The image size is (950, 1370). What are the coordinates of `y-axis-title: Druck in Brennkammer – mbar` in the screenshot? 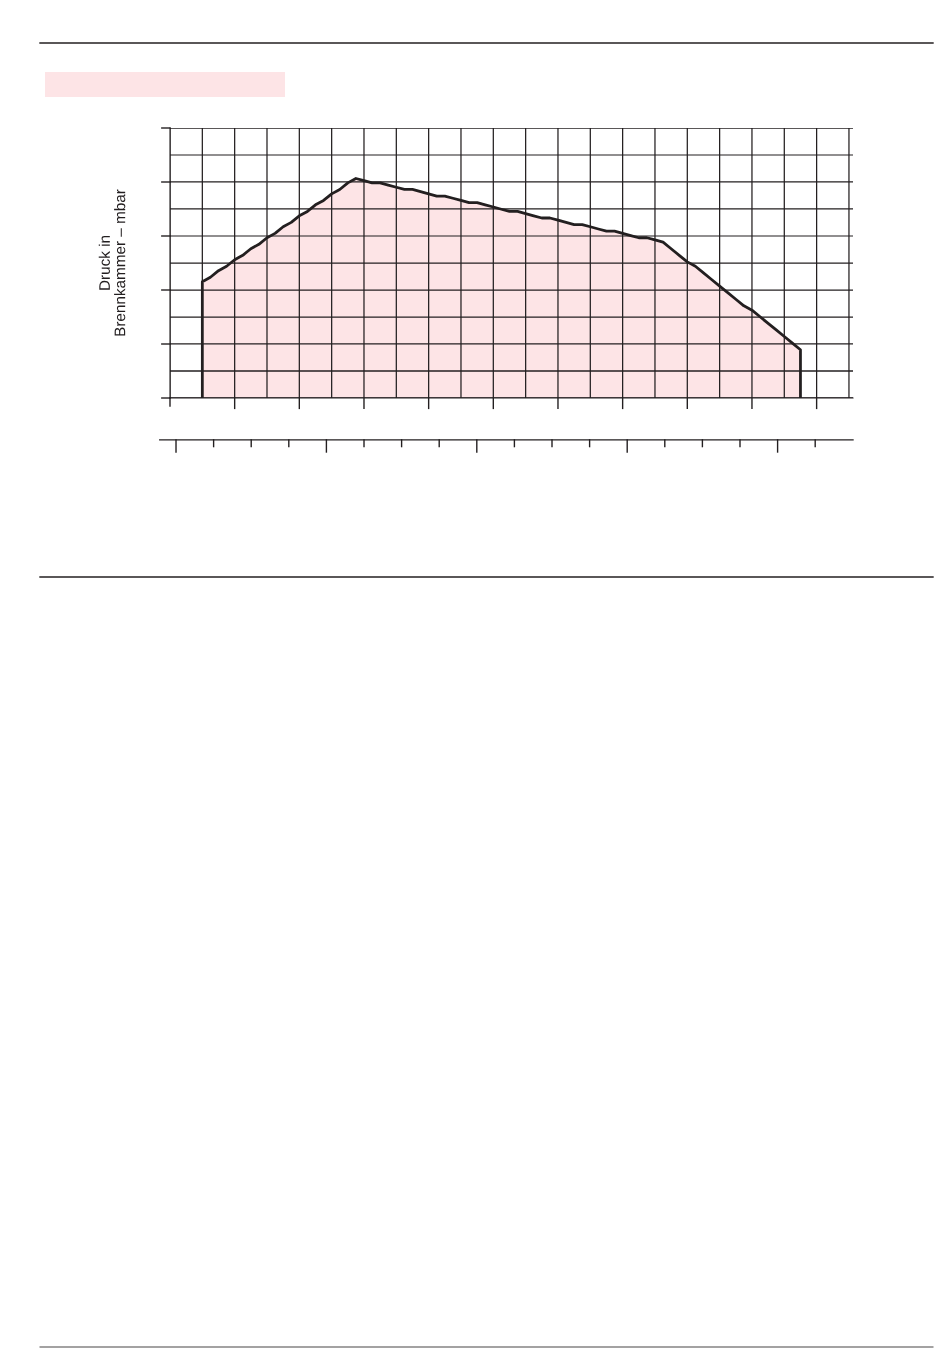 It's located at (112, 262).